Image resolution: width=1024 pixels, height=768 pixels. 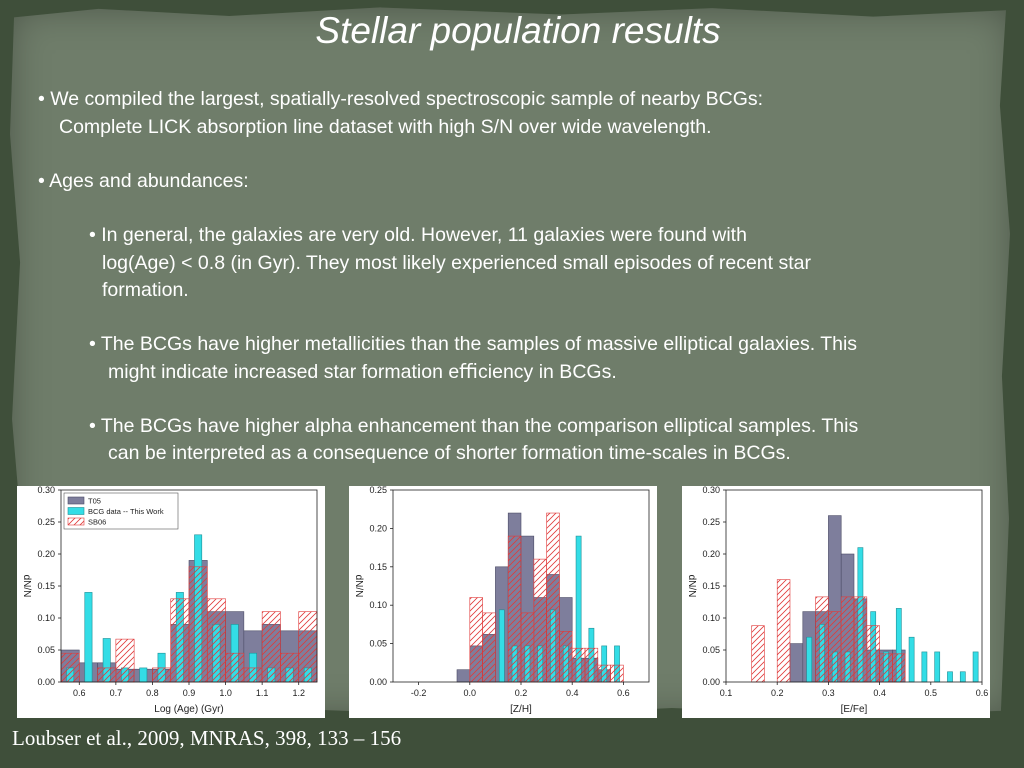 What do you see at coordinates (518, 30) in the screenshot?
I see `slide-title: Stellar population results` at bounding box center [518, 30].